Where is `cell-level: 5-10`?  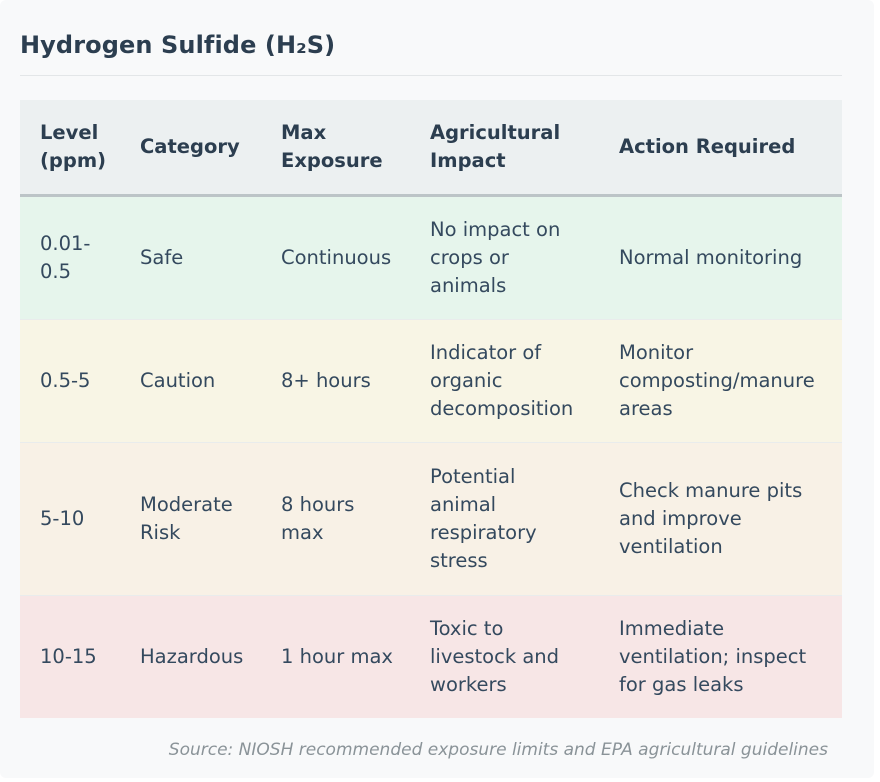
cell-level: 5-10 is located at coordinates (70, 519).